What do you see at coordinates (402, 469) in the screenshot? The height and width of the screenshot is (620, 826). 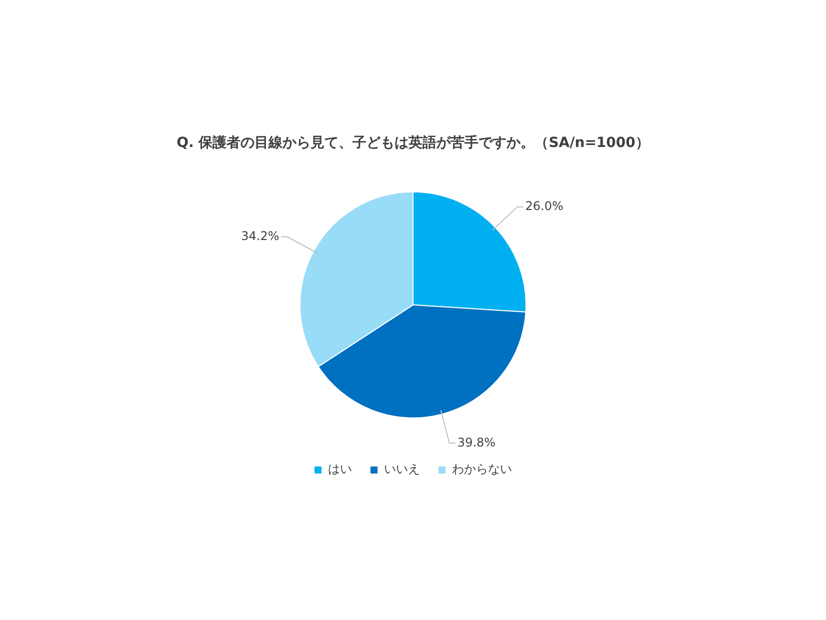 I see `legend-label: いいえ` at bounding box center [402, 469].